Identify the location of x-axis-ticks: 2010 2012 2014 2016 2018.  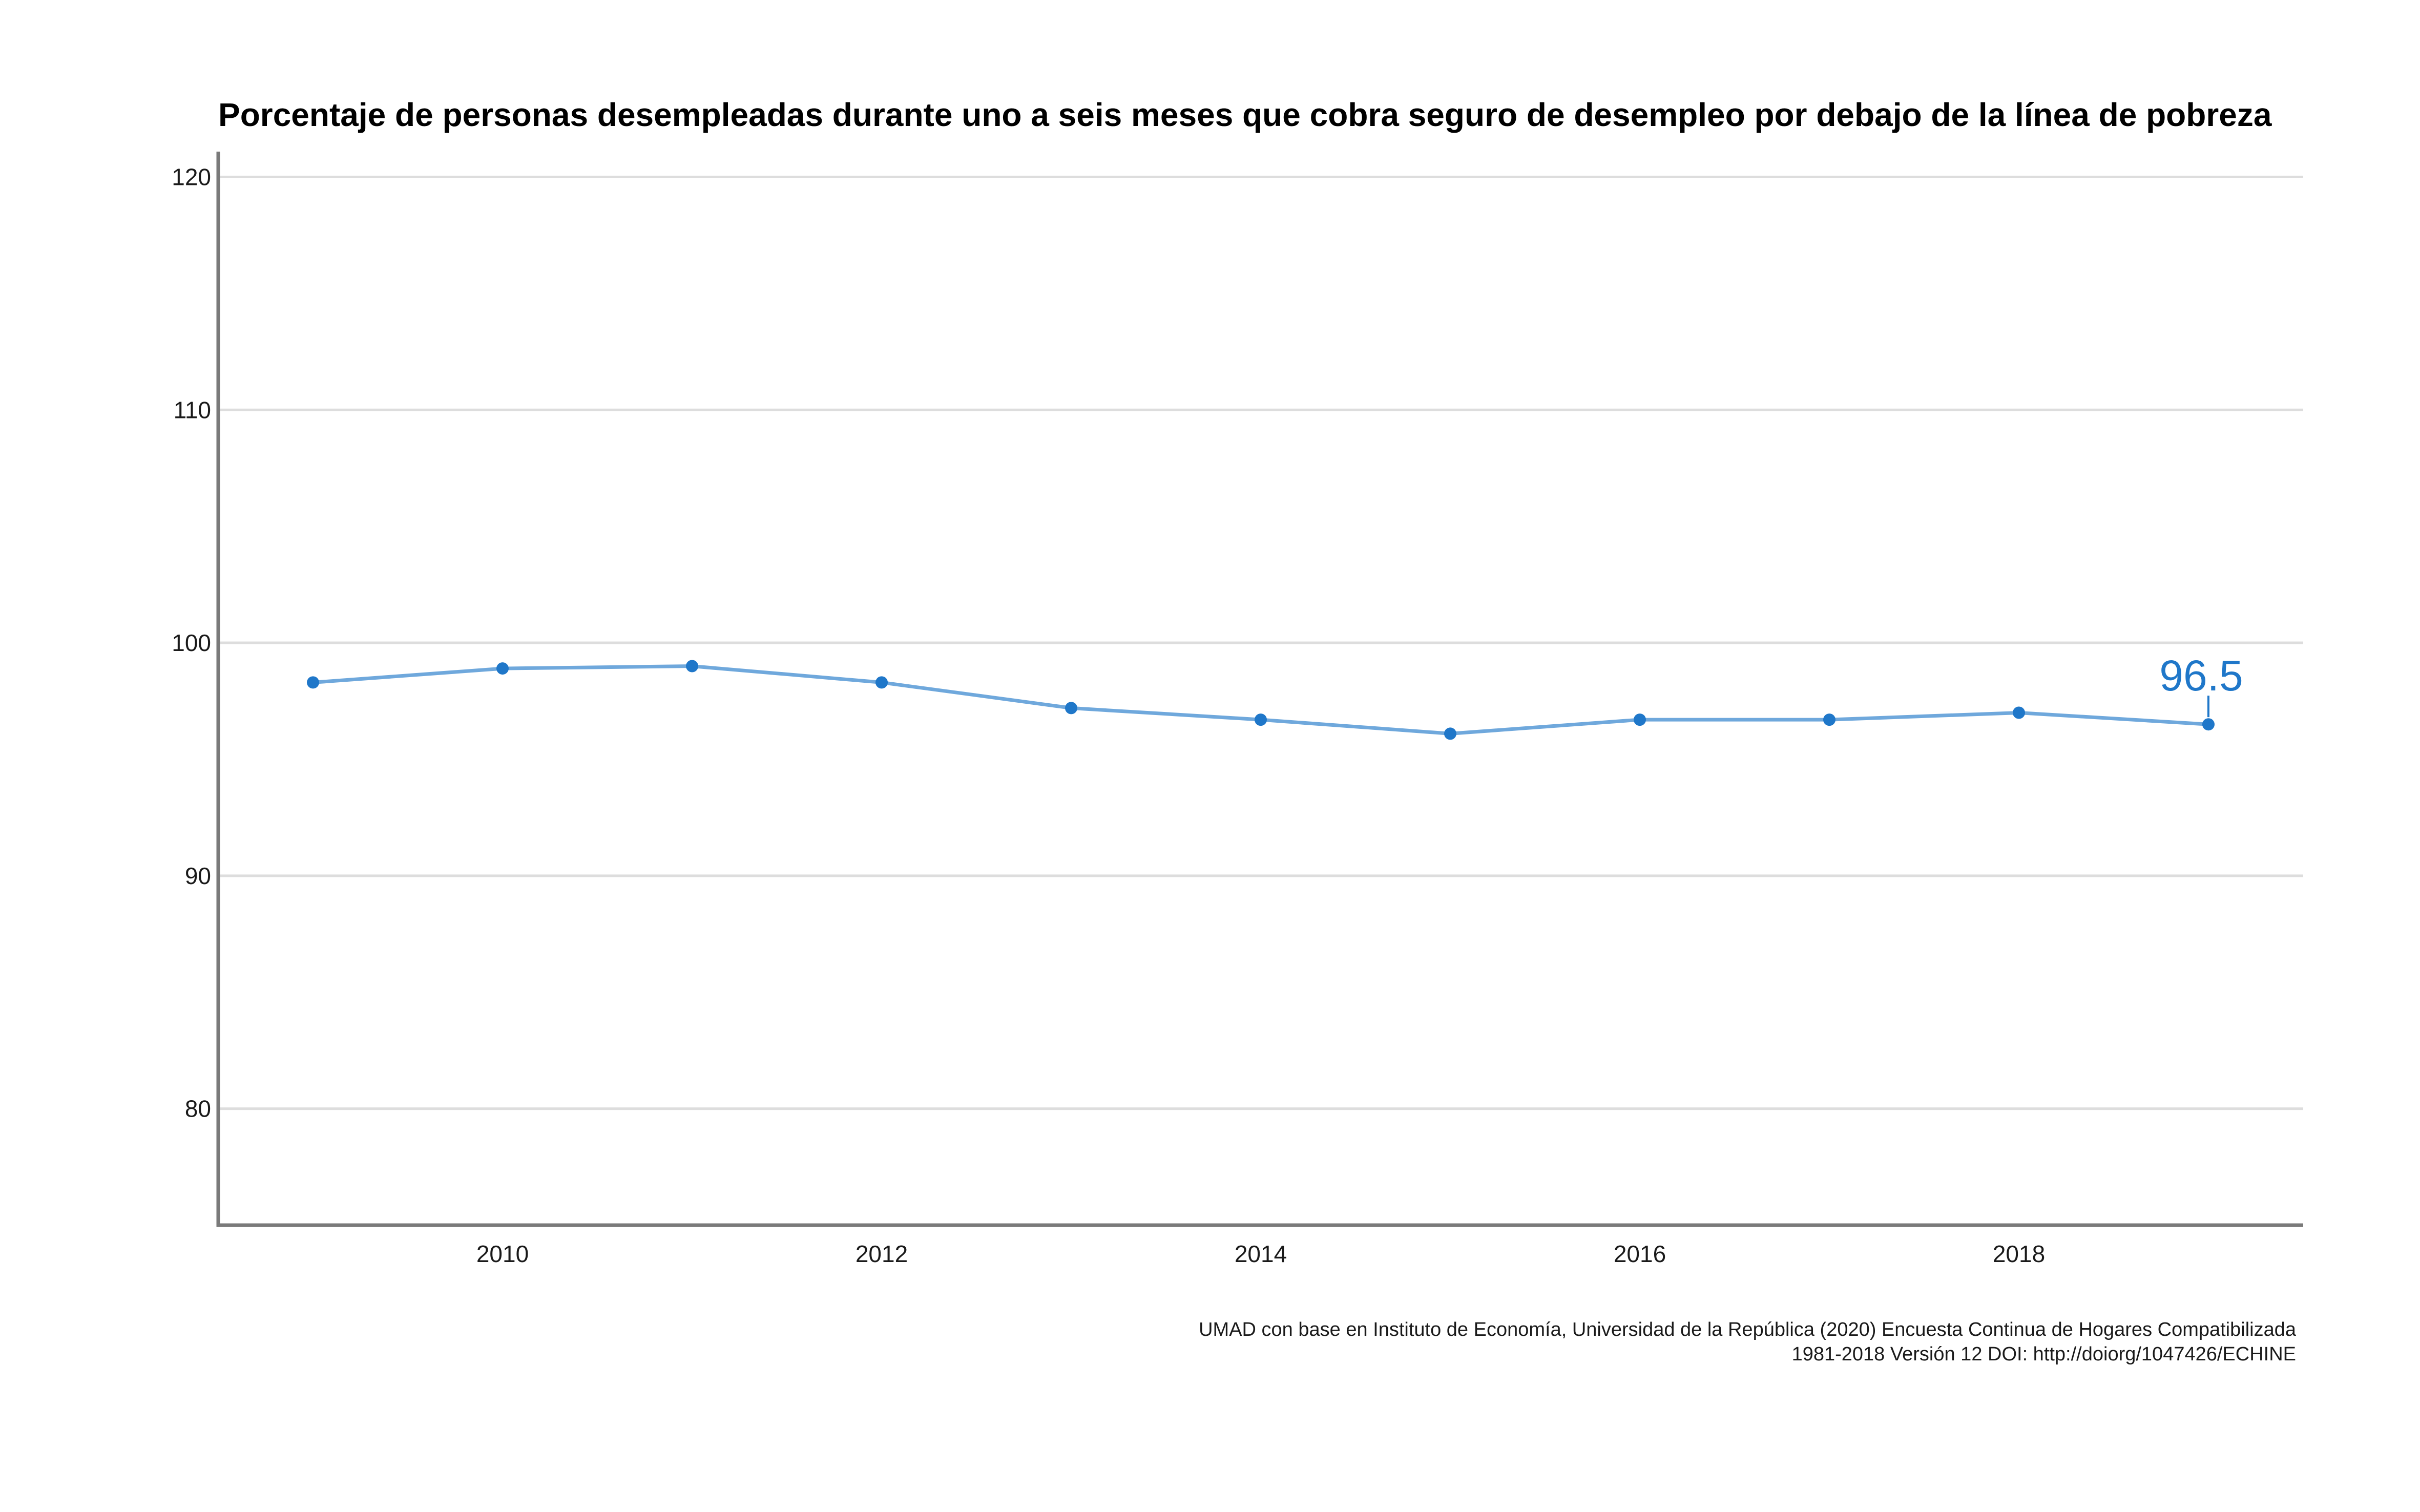
(1260, 1254).